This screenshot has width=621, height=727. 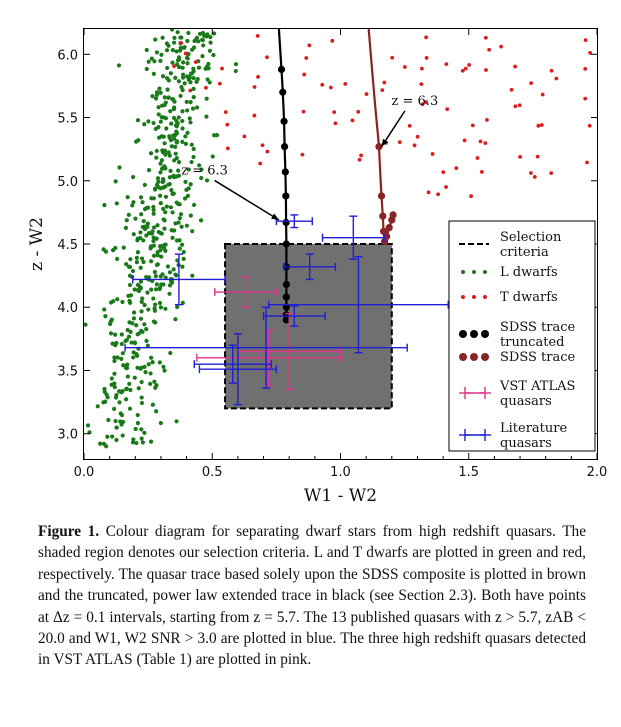 I want to click on legend-label: Selection, so click(x=531, y=237).